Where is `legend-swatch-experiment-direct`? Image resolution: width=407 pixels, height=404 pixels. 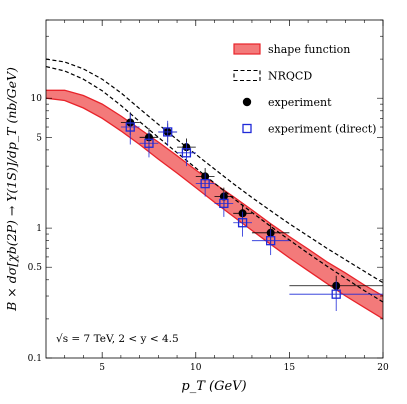
legend-swatch-experiment-direct is located at coordinates (247, 128).